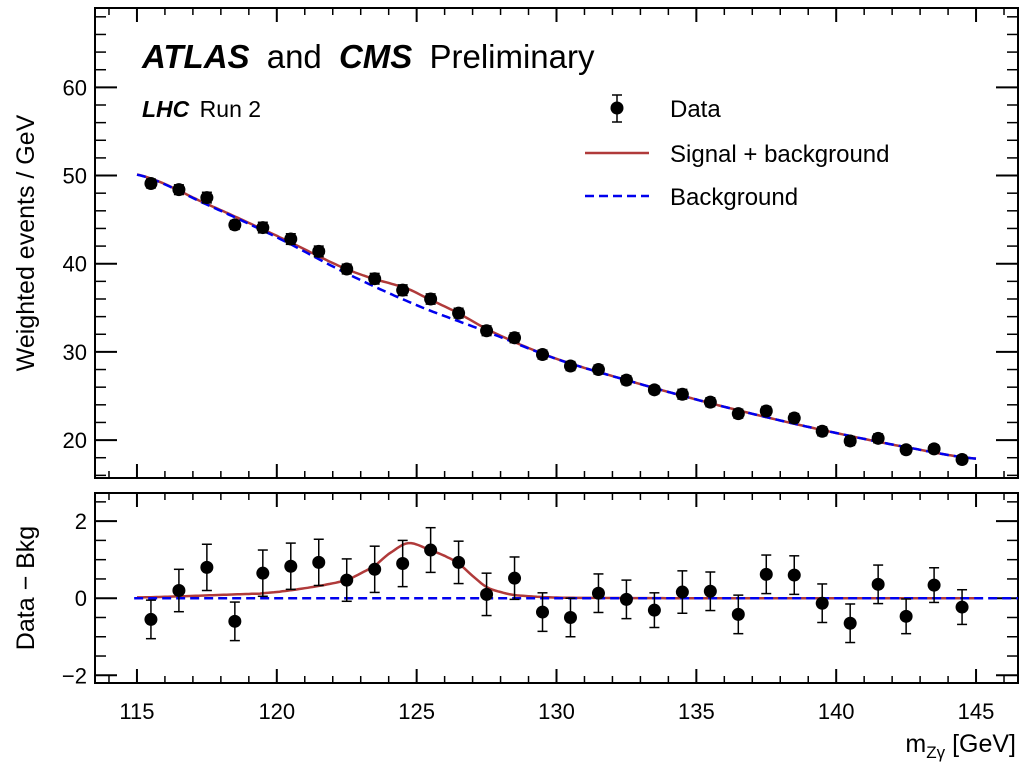 This screenshot has height=771, width=1024. Describe the element at coordinates (81, 598) in the screenshot. I see `y-tick-label: 0` at that location.